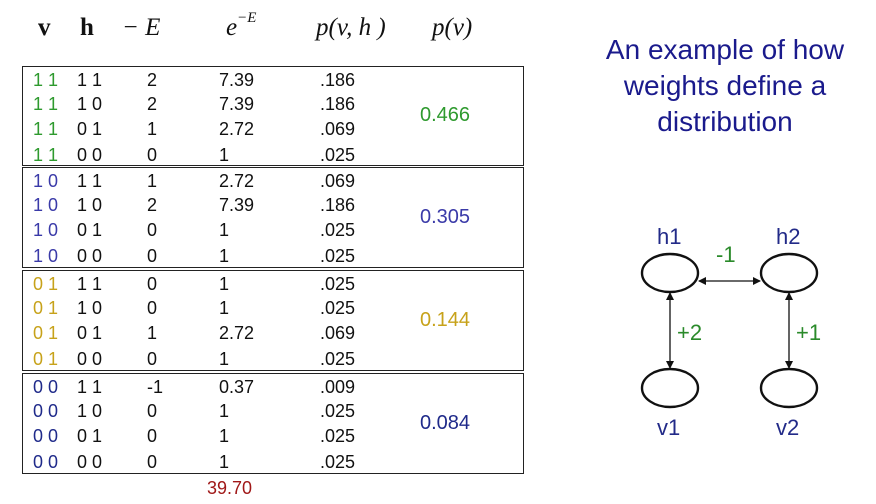 This screenshot has height=504, width=876. What do you see at coordinates (670, 273) in the screenshot?
I see `node-h1` at bounding box center [670, 273].